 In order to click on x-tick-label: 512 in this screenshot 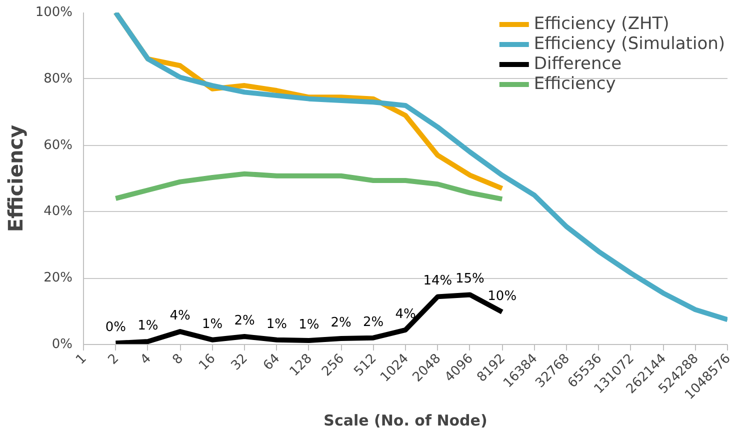, I will do `click(366, 365)`.